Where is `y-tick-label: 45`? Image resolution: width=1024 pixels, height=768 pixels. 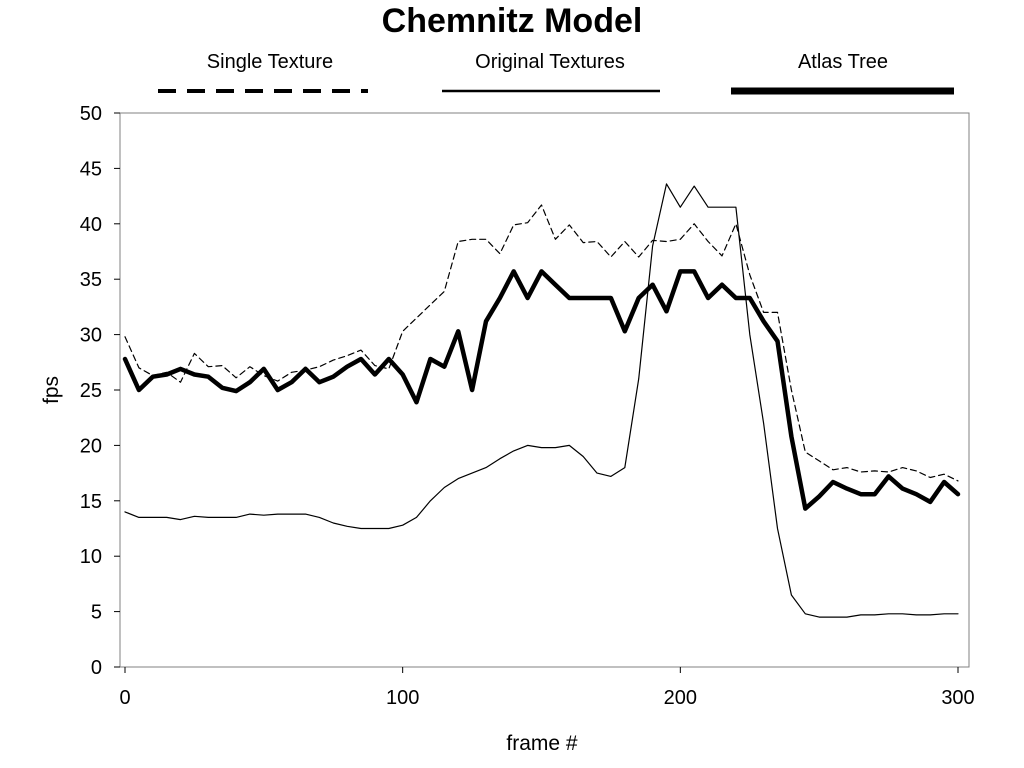 y-tick-label: 45 is located at coordinates (91, 169).